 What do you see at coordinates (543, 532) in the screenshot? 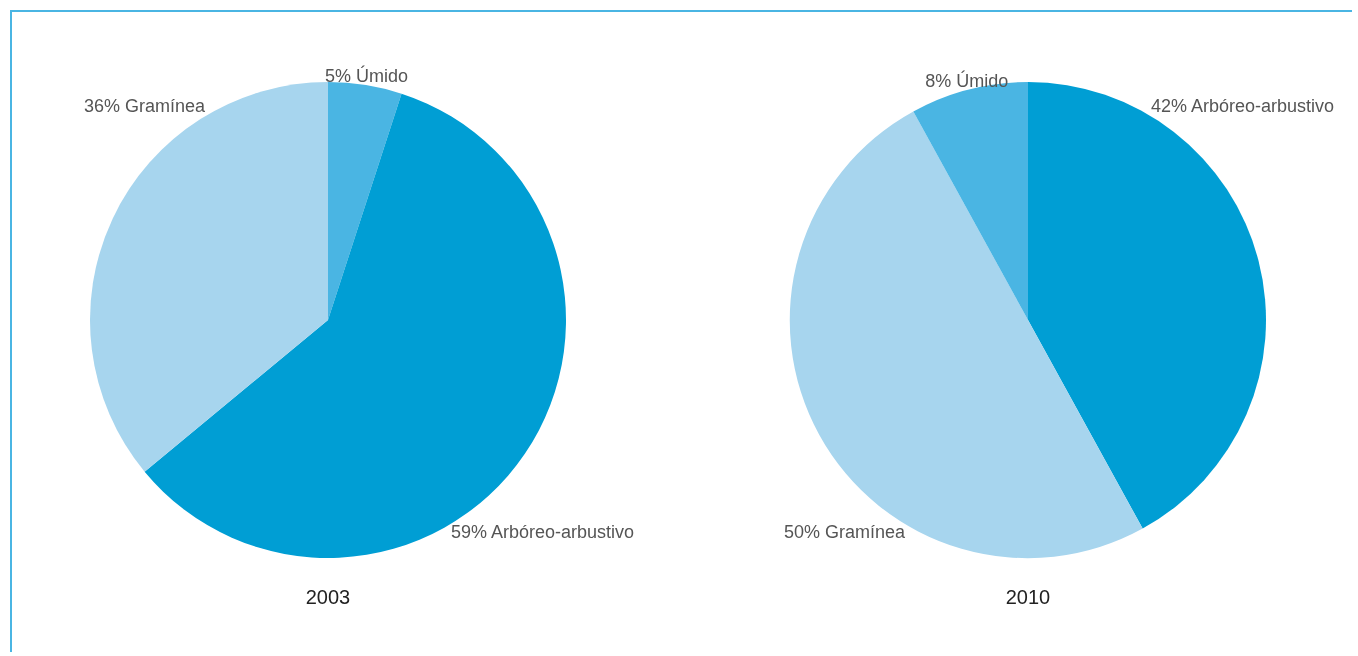
I see `slice-label: 59% Arbóreo-arbustivo` at bounding box center [543, 532].